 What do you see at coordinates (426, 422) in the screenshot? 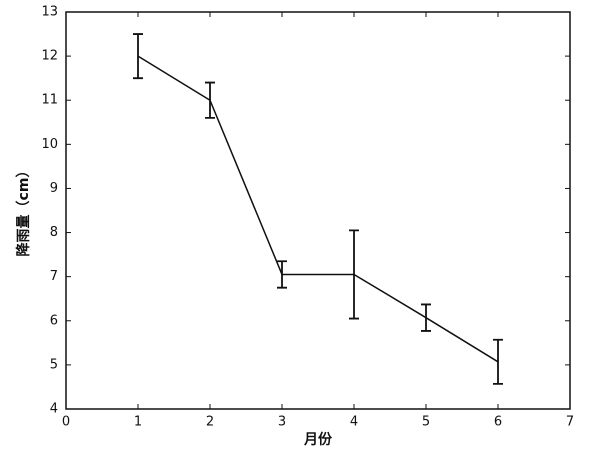
I see `x-tick-label: 5` at bounding box center [426, 422].